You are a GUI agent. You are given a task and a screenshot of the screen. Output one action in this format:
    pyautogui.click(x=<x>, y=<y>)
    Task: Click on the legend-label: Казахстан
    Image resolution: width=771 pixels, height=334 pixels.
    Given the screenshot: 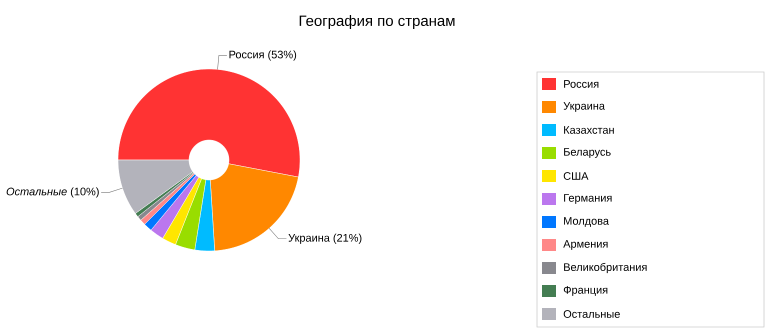 What is the action you would take?
    pyautogui.click(x=589, y=130)
    